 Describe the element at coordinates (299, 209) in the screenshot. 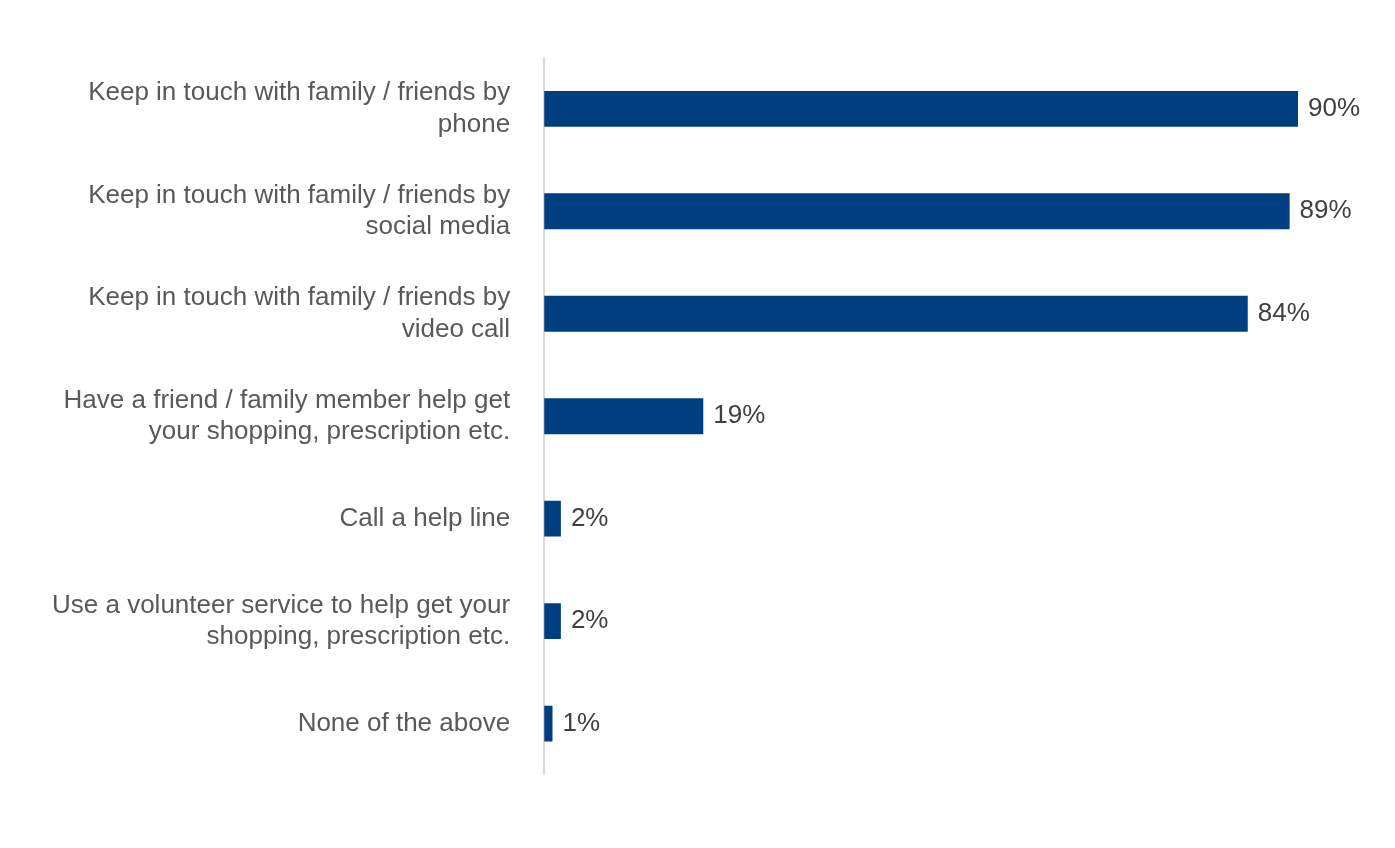

I see `y-tick-label: Keep in touch with family / friends by social media` at that location.